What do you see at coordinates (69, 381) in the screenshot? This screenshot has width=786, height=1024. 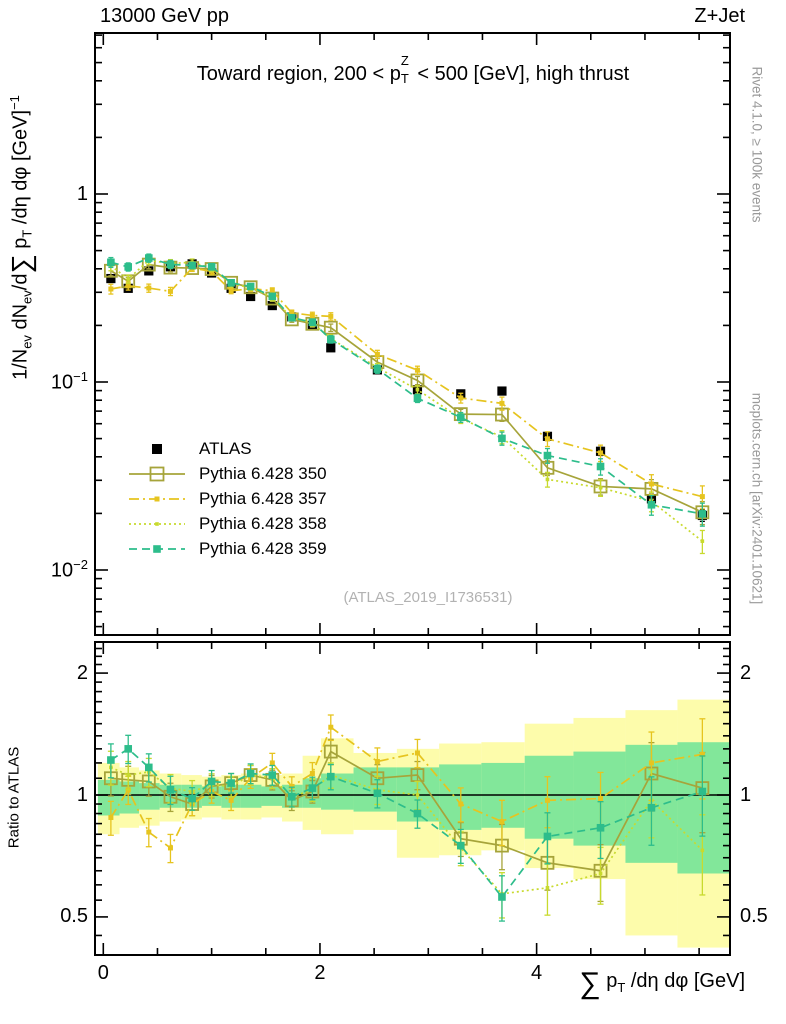 I see `y-tick-label-main: 10⁻¹` at bounding box center [69, 381].